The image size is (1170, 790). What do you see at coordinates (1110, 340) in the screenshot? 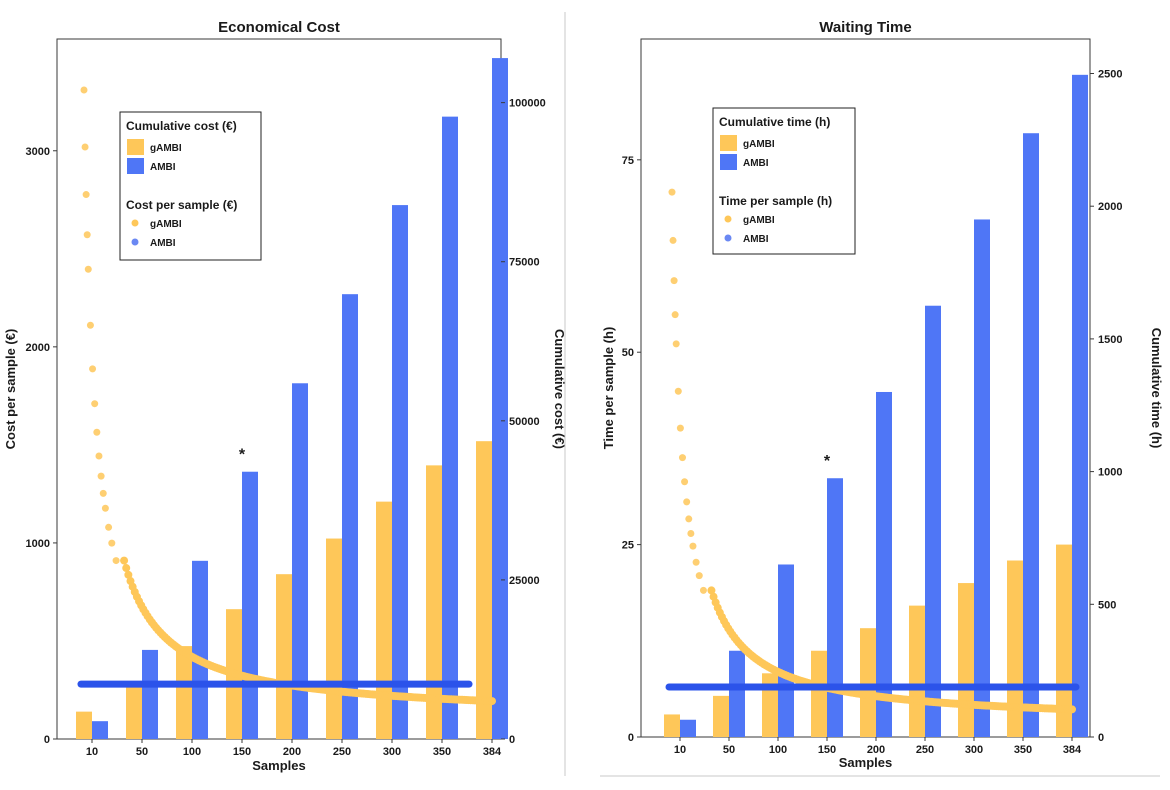
I see `right-tick-label: 1500` at bounding box center [1110, 340].